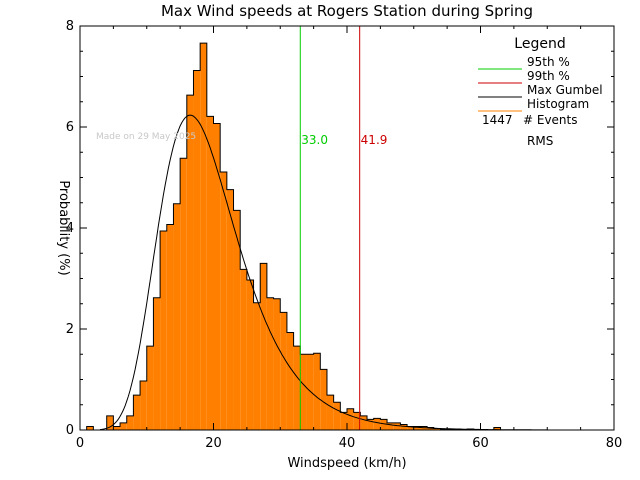  Describe the element at coordinates (558, 104) in the screenshot. I see `legend-entry-label: Histogram` at that location.